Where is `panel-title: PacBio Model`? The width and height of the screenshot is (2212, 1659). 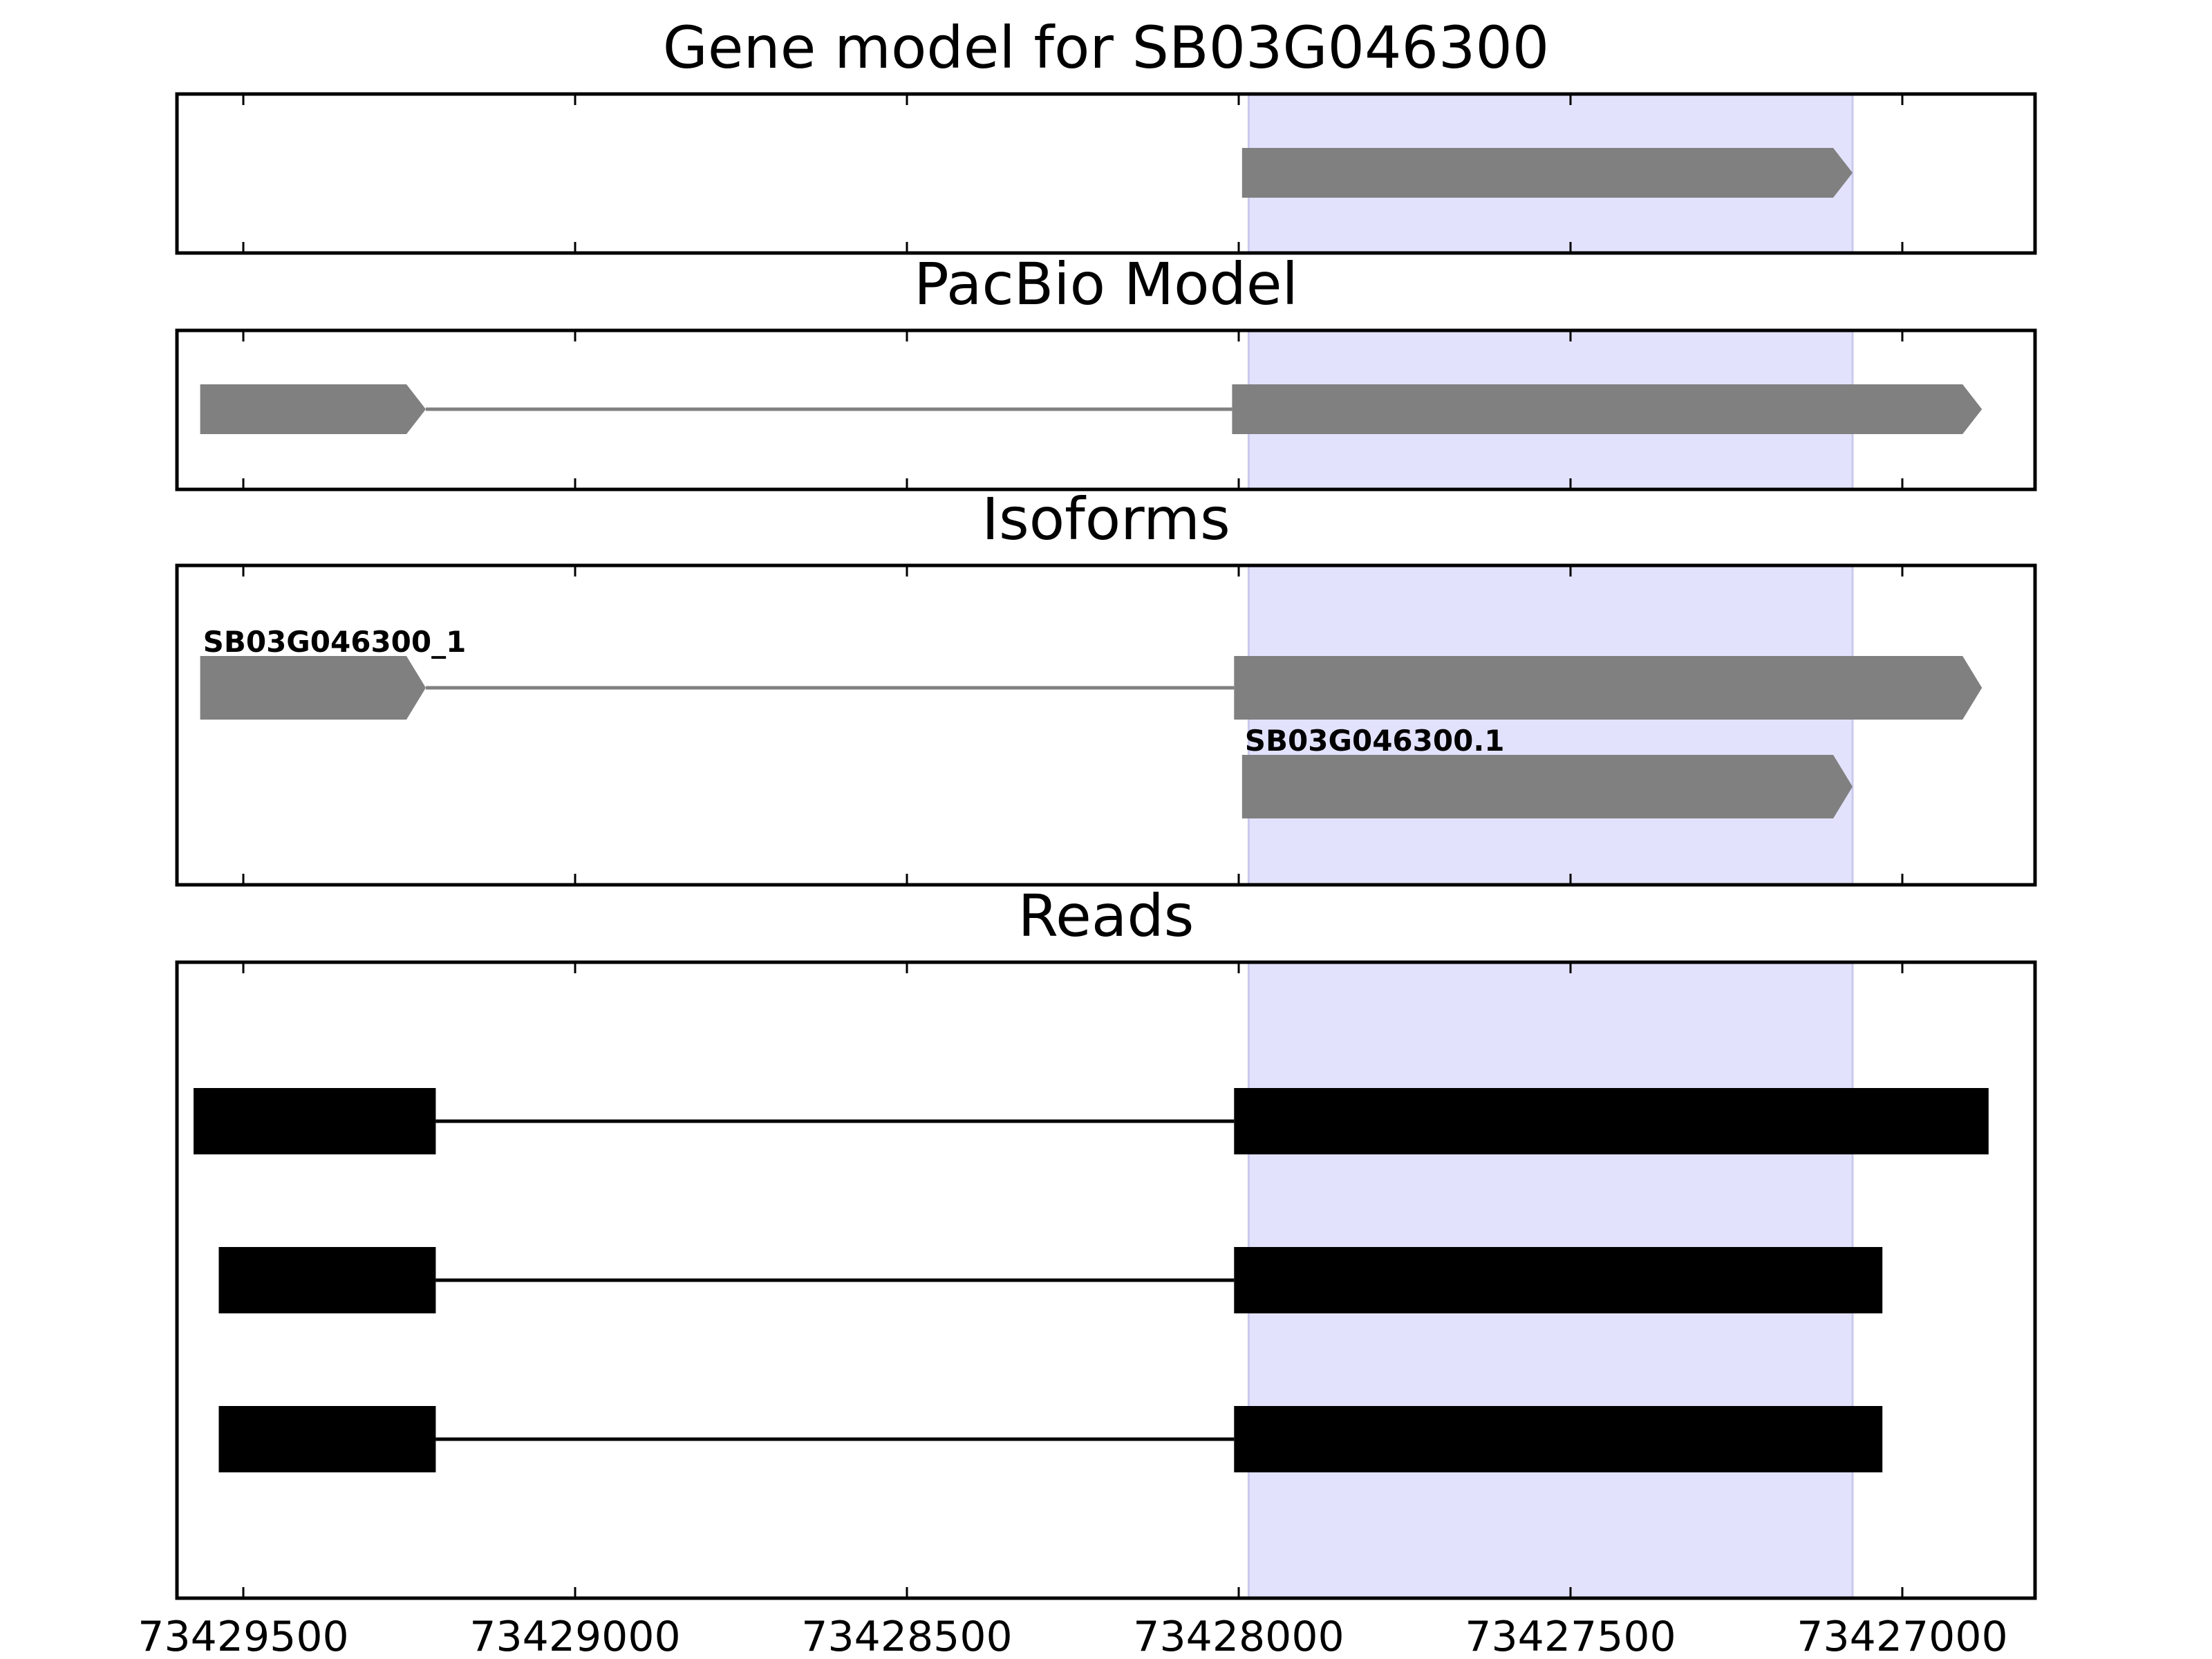 panel-title: PacBio Model is located at coordinates (1106, 284).